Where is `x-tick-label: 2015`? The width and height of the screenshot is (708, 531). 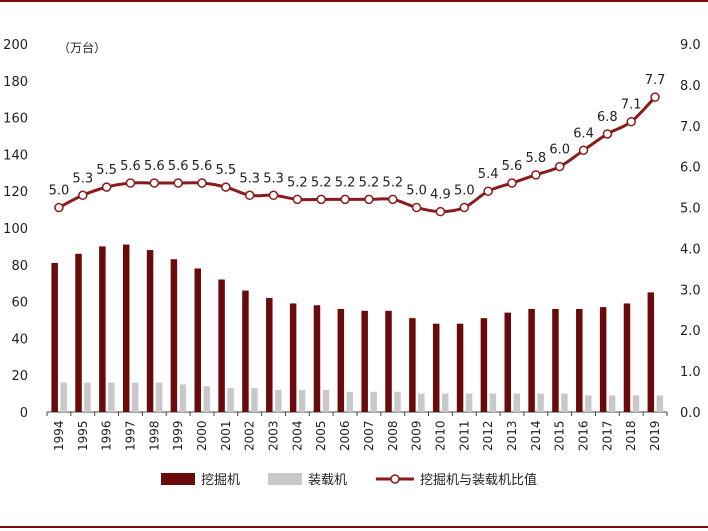 x-tick-label: 2015 is located at coordinates (560, 435).